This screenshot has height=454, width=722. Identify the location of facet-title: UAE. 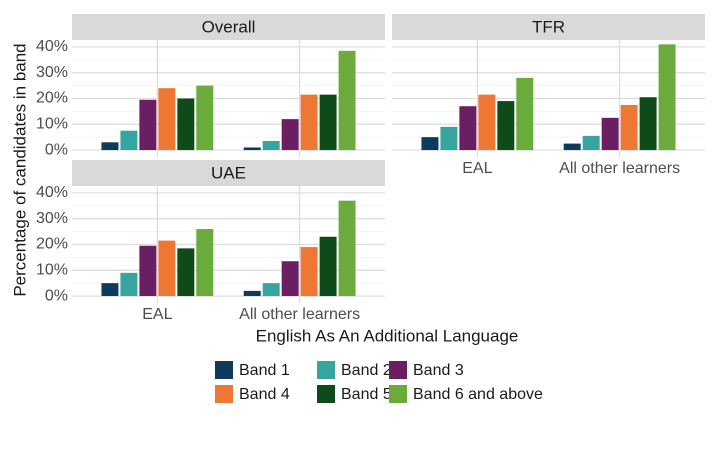
(228, 172).